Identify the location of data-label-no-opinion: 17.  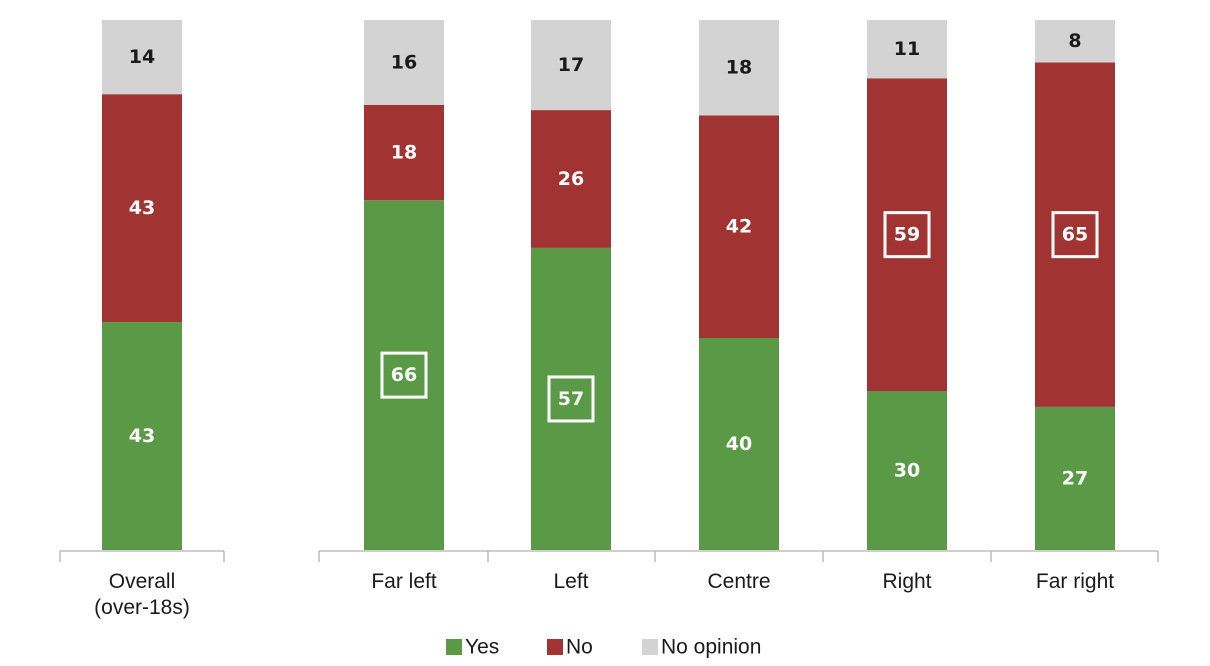
(571, 65).